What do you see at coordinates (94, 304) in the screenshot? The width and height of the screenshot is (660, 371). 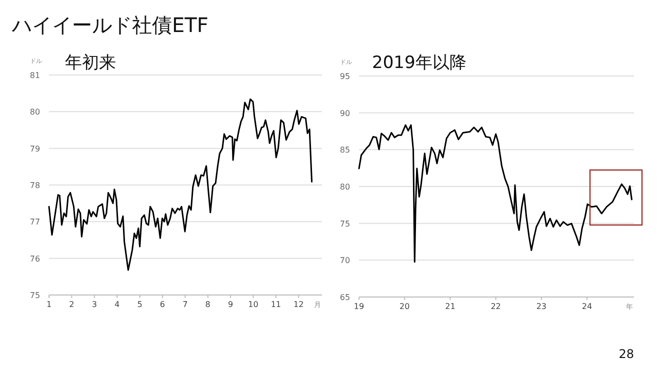 I see `x-tick-label: 3` at bounding box center [94, 304].